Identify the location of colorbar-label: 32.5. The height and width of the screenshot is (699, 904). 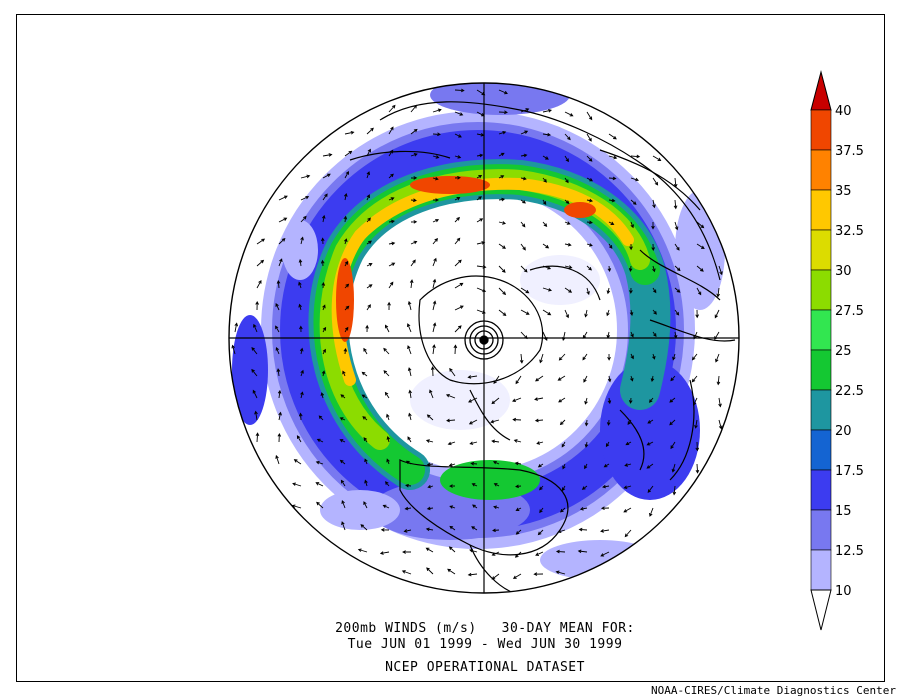
(849, 231).